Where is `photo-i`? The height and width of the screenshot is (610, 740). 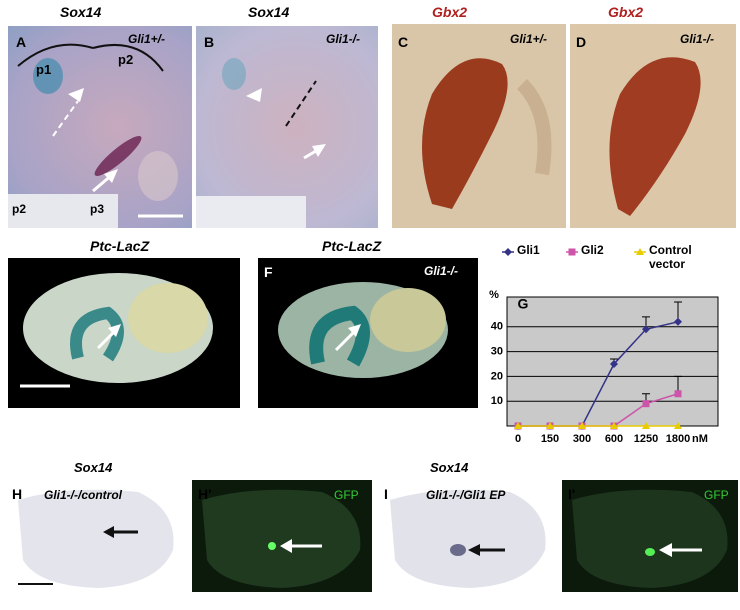 photo-i is located at coordinates (468, 536).